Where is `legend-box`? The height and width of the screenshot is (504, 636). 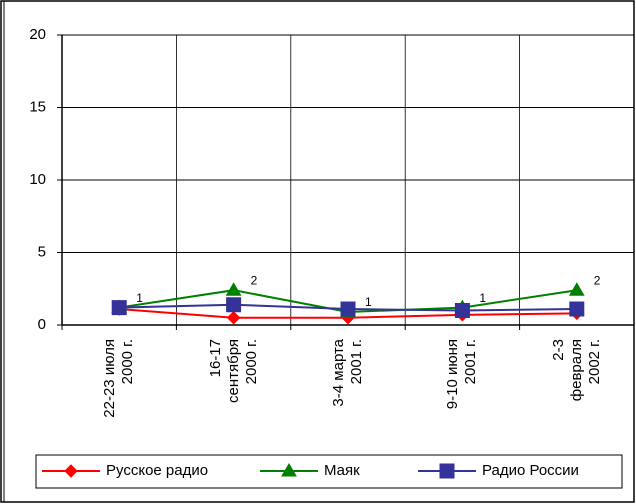 legend-box is located at coordinates (329, 471).